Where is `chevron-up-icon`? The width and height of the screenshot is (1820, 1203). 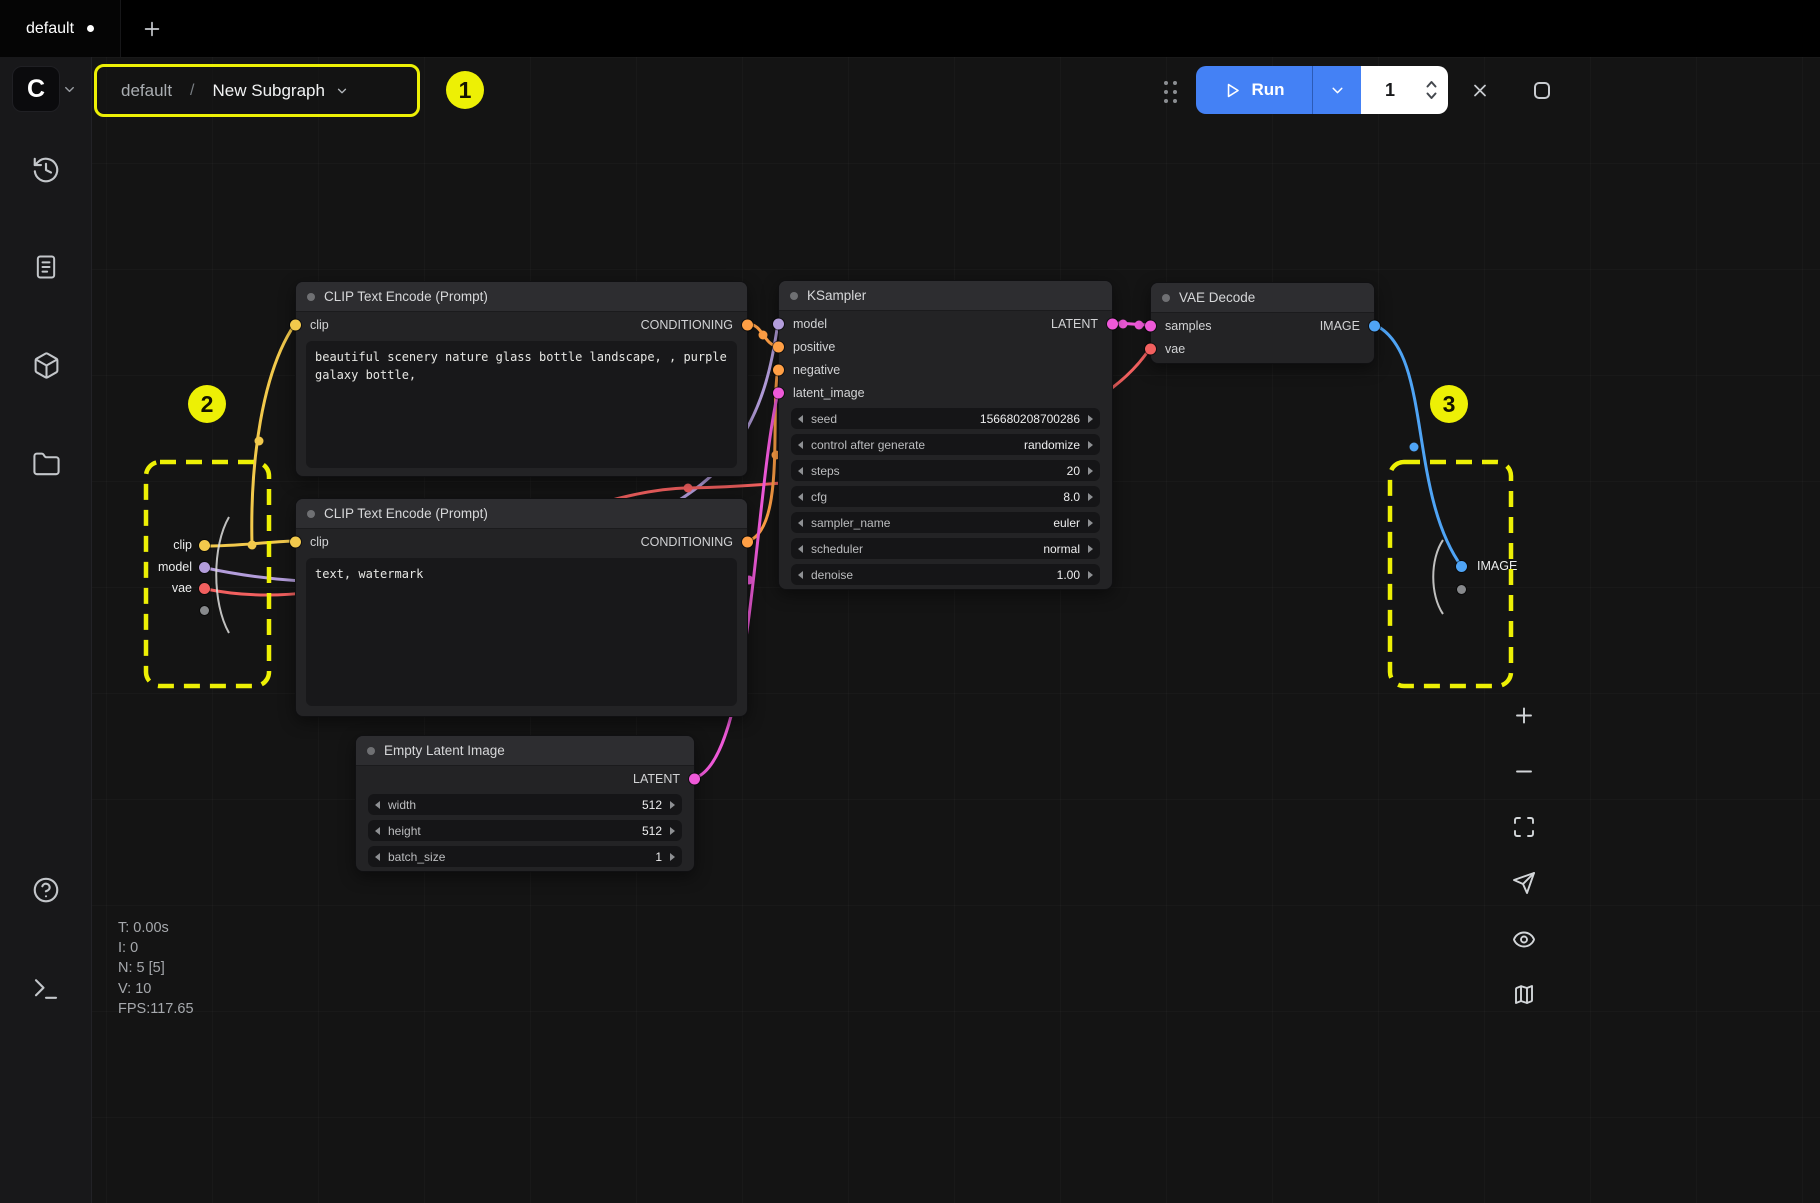 chevron-up-icon is located at coordinates (1431, 84).